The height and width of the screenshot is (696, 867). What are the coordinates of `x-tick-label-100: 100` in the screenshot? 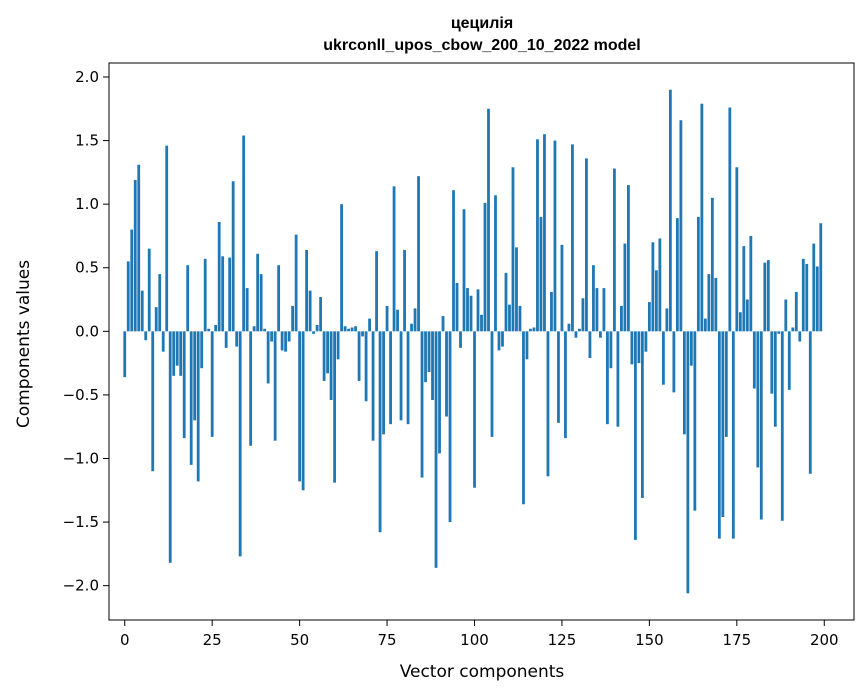 It's located at (474, 640).